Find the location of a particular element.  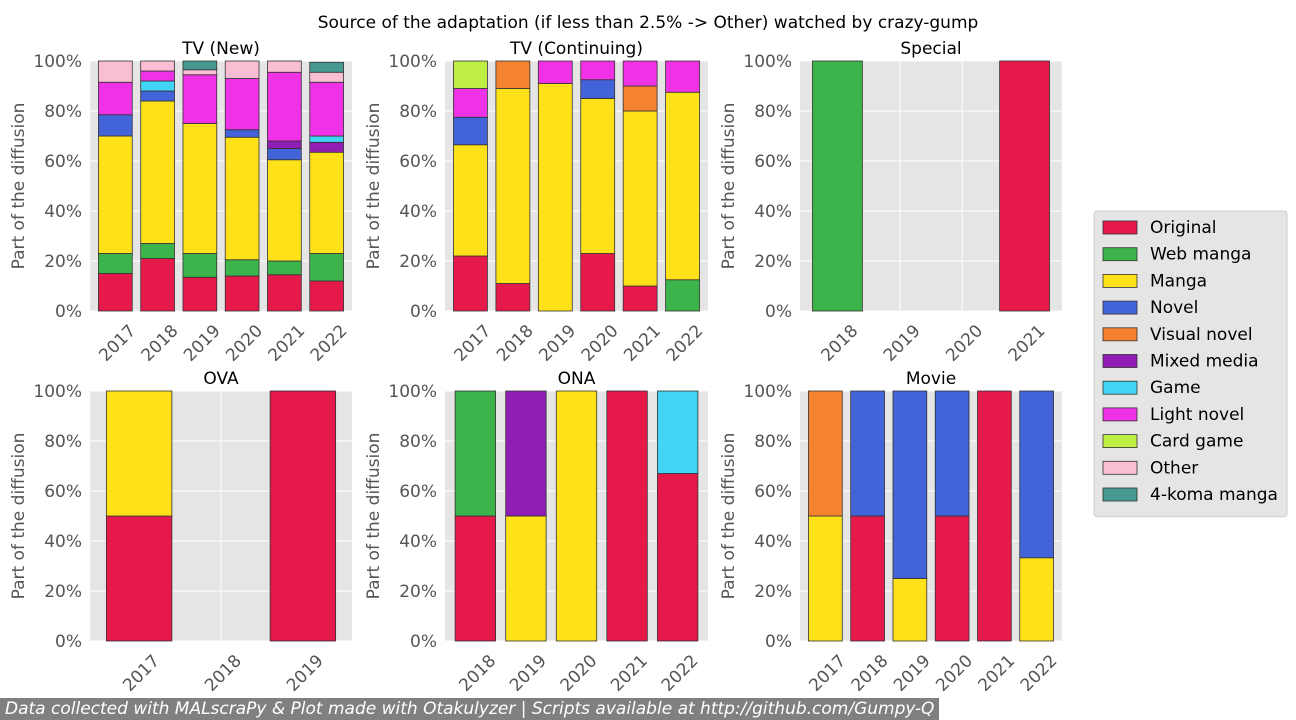

legend-item: Web manga is located at coordinates (1176, 255).